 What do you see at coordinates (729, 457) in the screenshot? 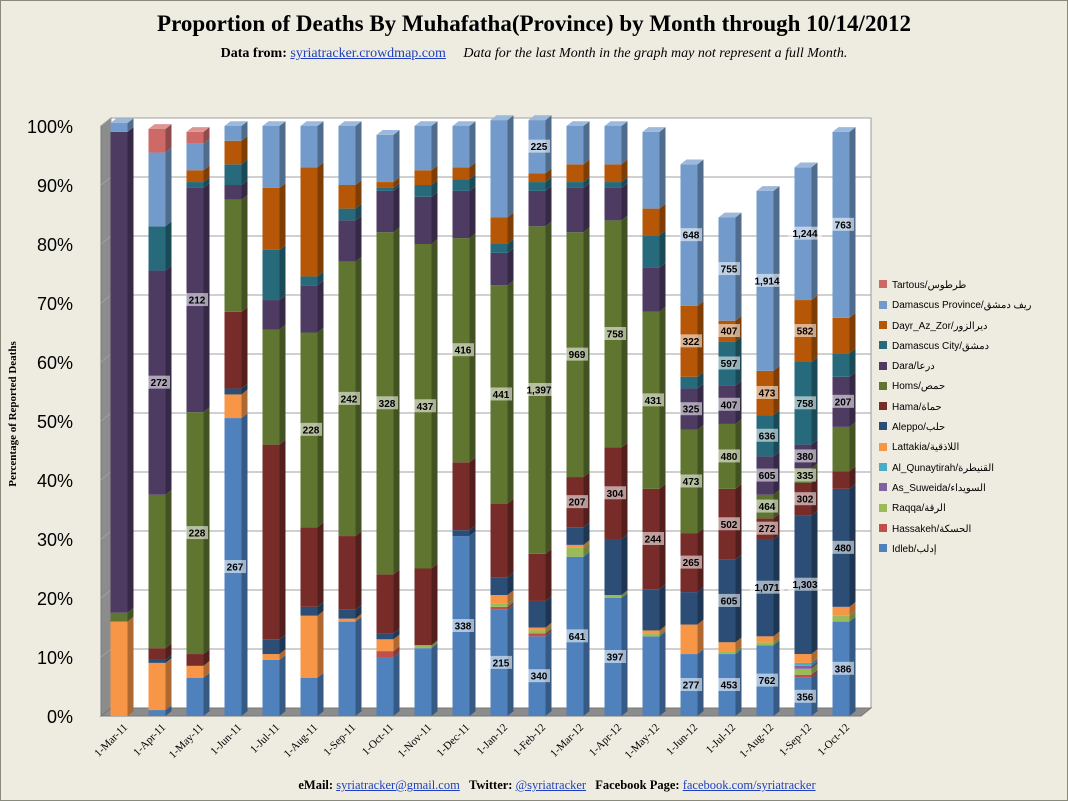
I see `svg-text: 480` at bounding box center [729, 457].